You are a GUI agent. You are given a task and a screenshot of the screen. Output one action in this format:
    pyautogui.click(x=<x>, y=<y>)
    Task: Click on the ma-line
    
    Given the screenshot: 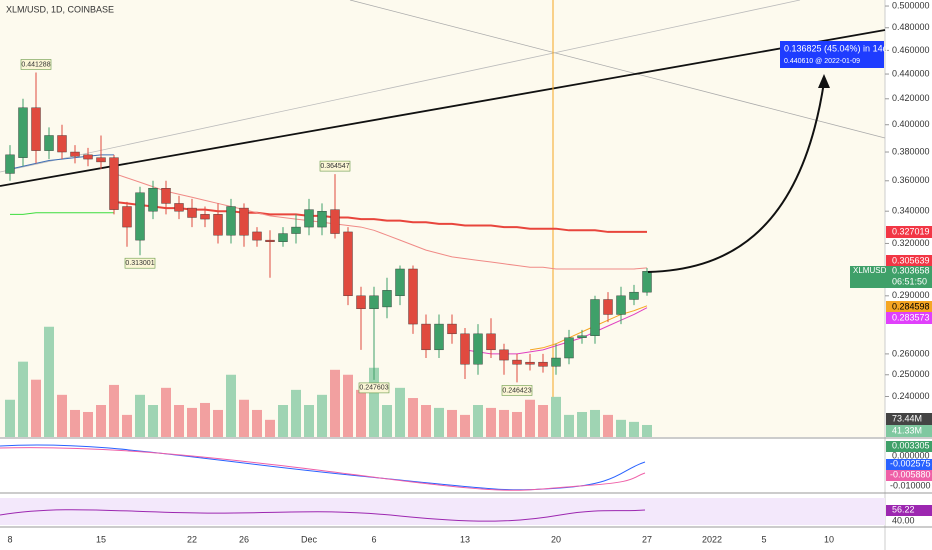 What is the action you would take?
    pyautogui.click(x=588, y=328)
    